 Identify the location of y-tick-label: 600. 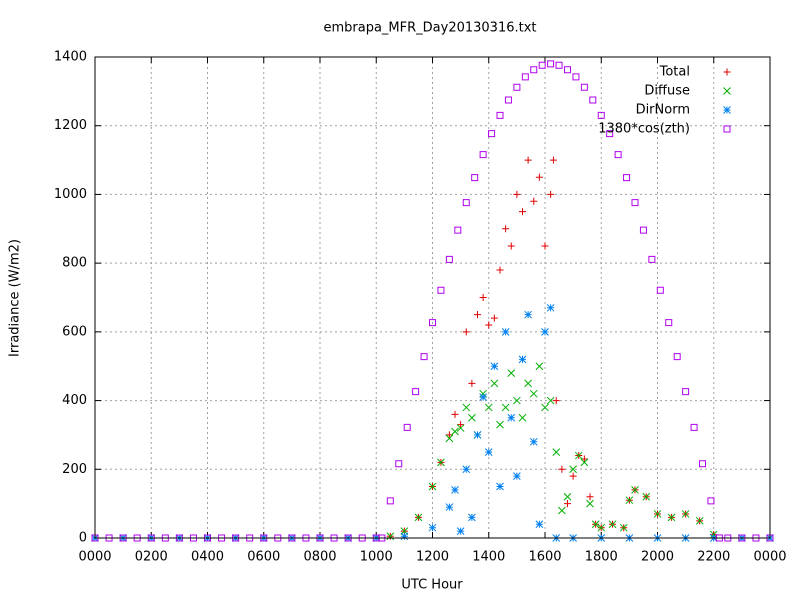
(74, 331).